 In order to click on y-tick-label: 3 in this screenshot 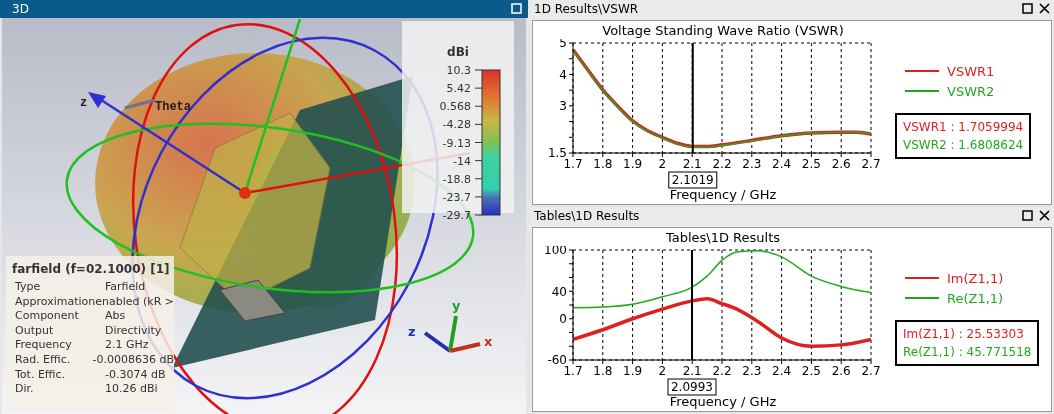, I will do `click(563, 106)`.